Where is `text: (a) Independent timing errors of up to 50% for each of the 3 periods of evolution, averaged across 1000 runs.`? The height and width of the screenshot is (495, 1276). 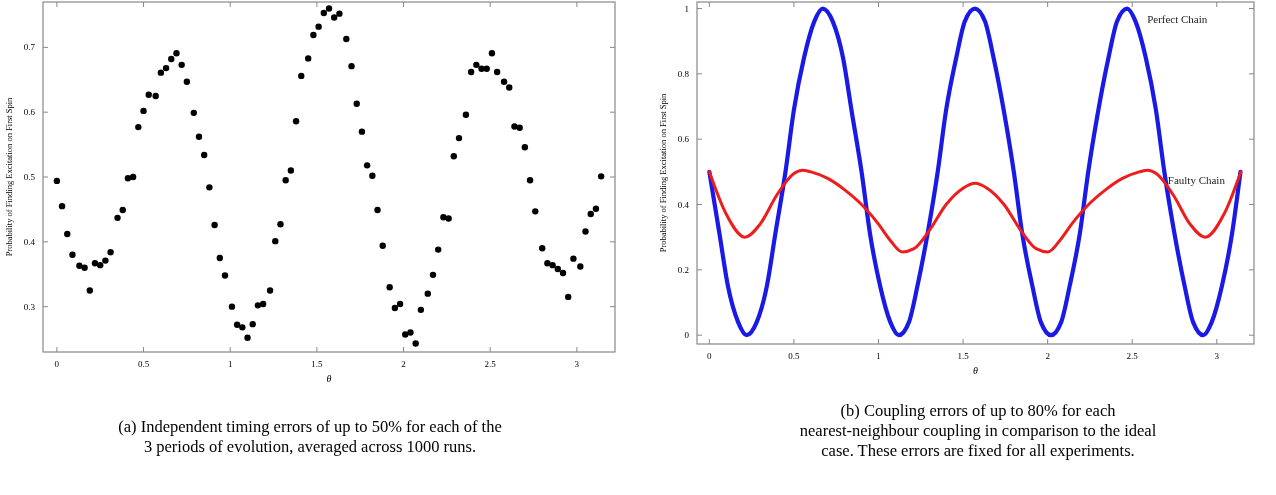 text: (a) Independent timing errors of up to 50% for each of the 3 periods of evolution, averaged across 1000 runs. is located at coordinates (310, 436).